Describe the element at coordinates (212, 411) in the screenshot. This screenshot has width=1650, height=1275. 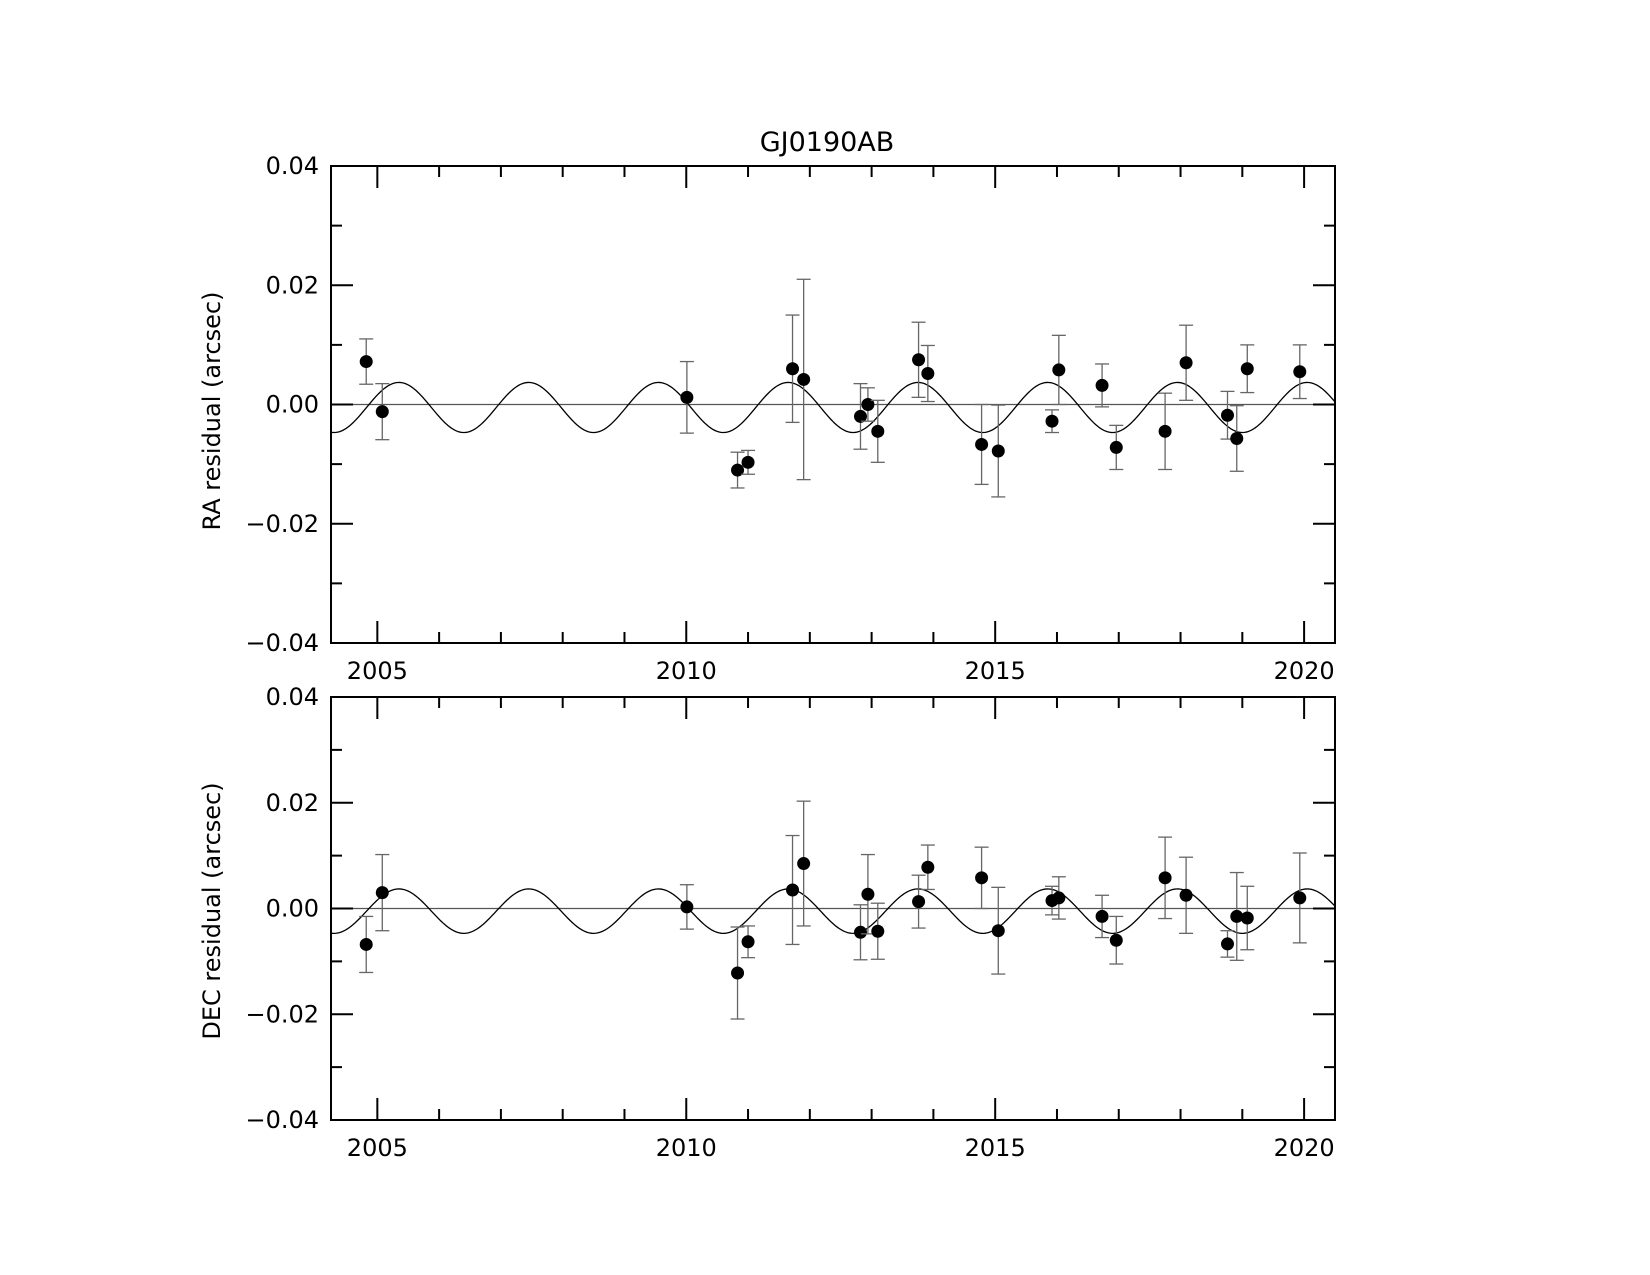
I see `ra-ylabel: RA residual (arcsec)` at that location.